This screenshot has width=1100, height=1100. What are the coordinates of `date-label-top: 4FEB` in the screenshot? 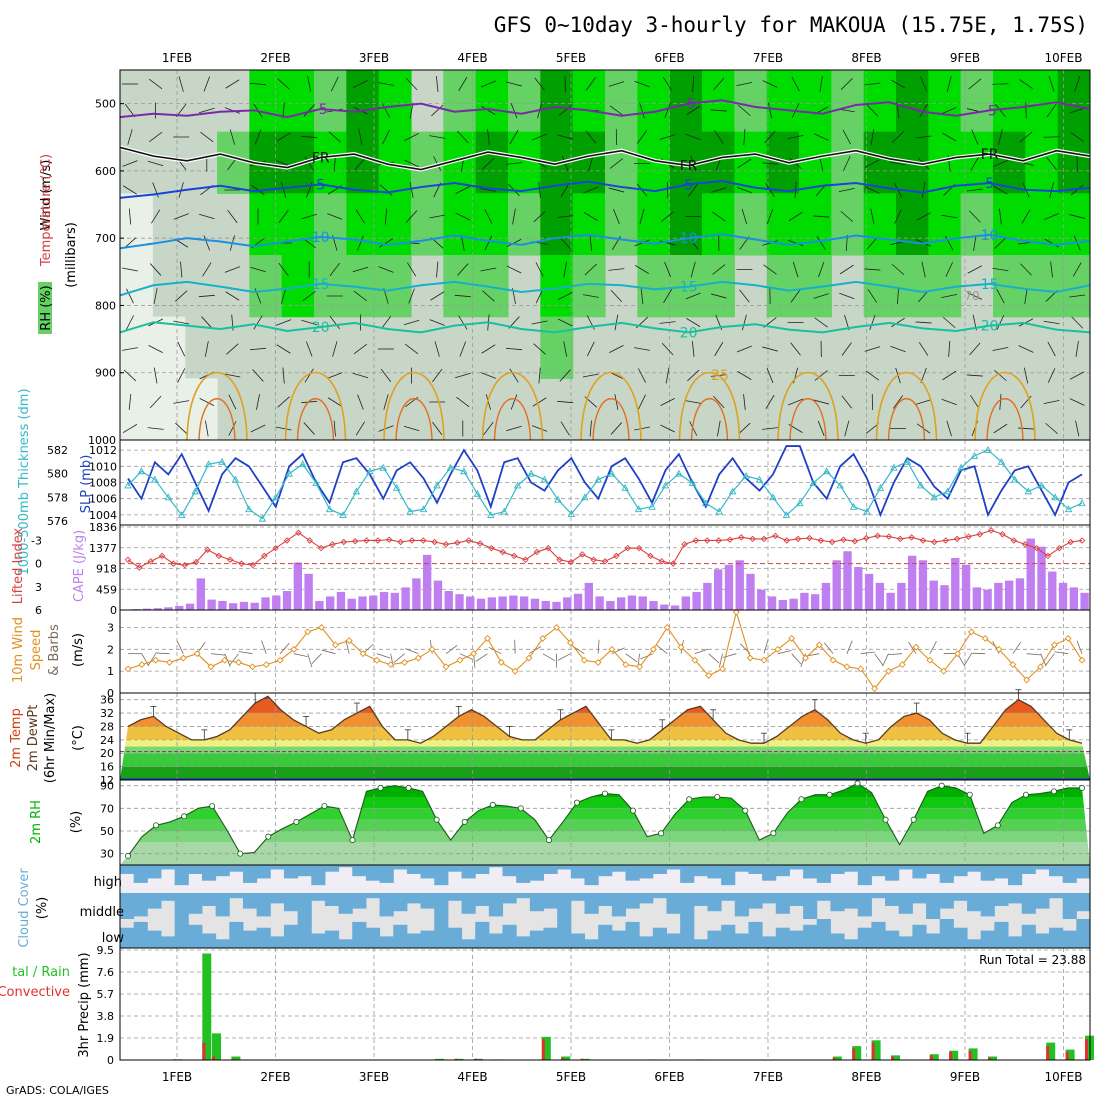 It's located at (472, 58).